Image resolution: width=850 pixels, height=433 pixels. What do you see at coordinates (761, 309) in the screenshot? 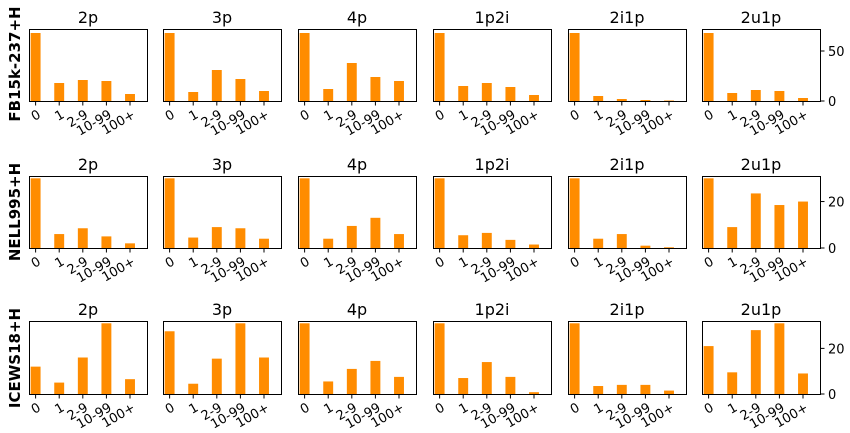
I see `panel-title: 2u1p` at bounding box center [761, 309].